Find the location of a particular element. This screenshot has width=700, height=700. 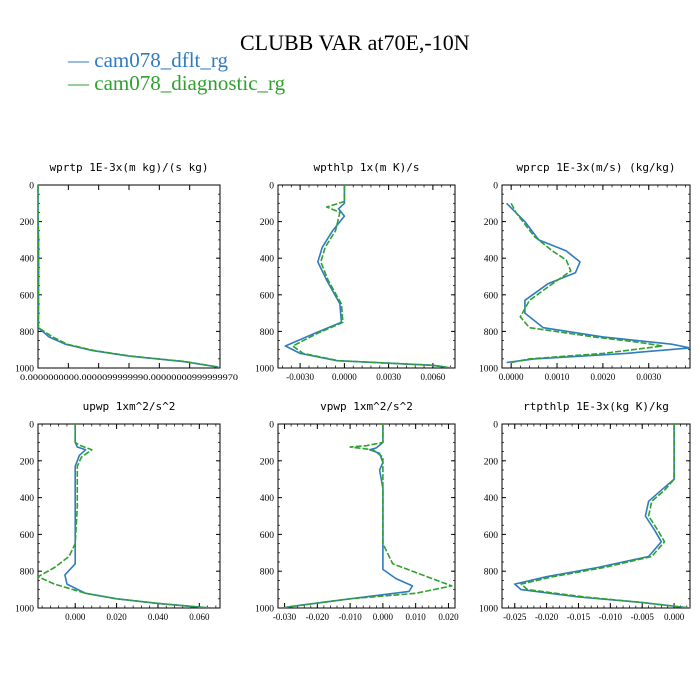

legend-entry-diagnostic: — cam078_diagnostic_rg is located at coordinates (177, 83).